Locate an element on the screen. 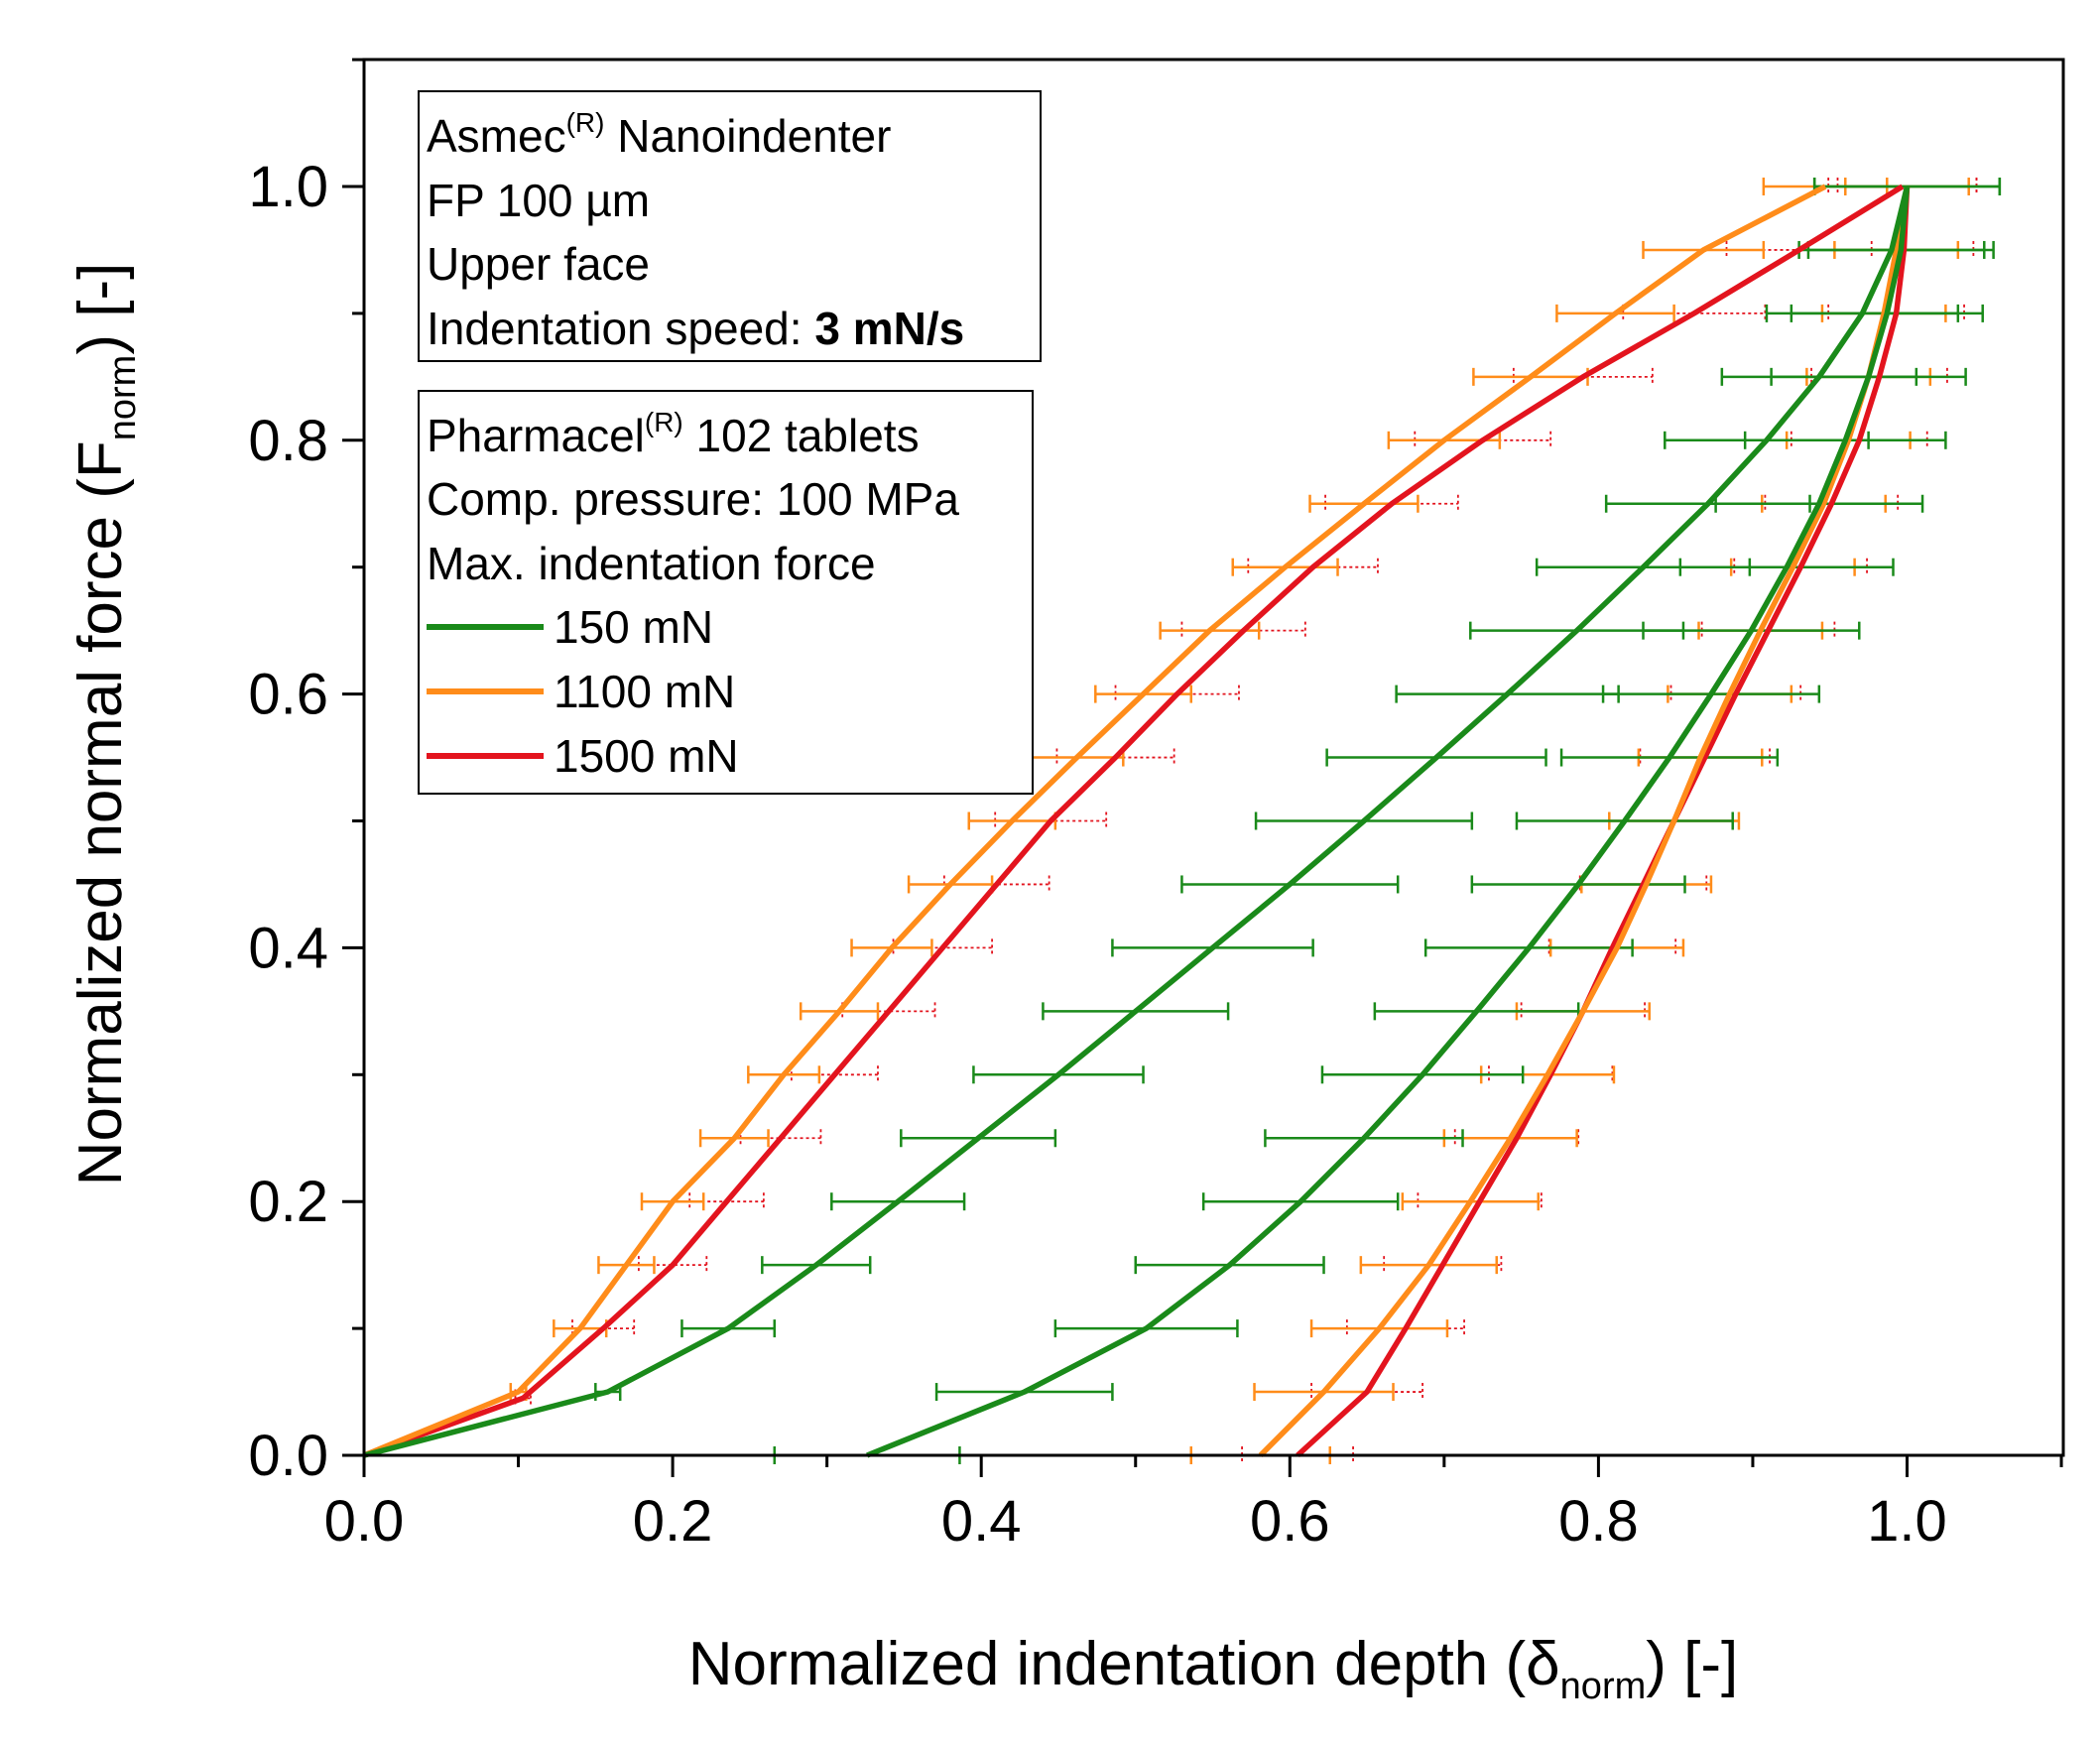 This screenshot has width=2100, height=1745. x-tick-label: 0.6 is located at coordinates (1290, 1521).